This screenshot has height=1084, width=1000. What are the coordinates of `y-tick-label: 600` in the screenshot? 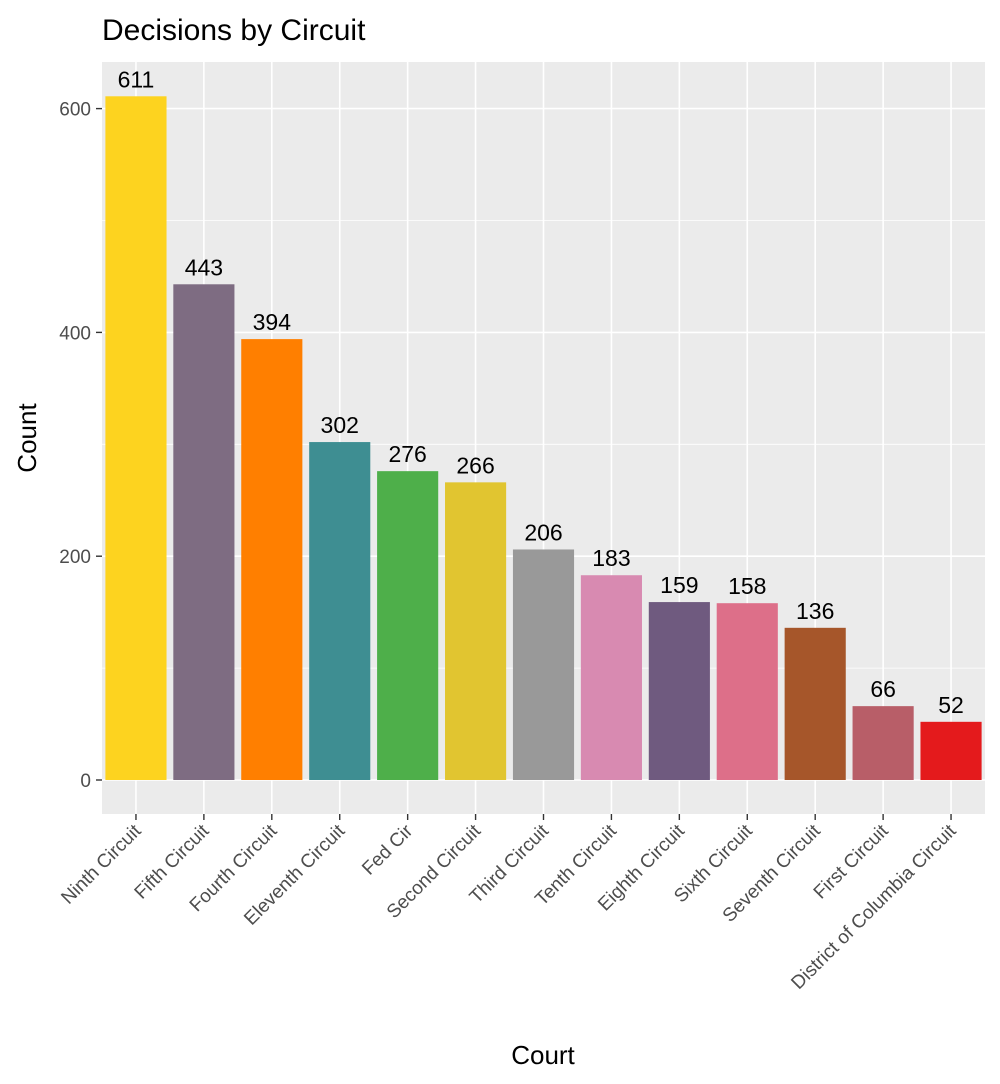 It's located at (75, 110).